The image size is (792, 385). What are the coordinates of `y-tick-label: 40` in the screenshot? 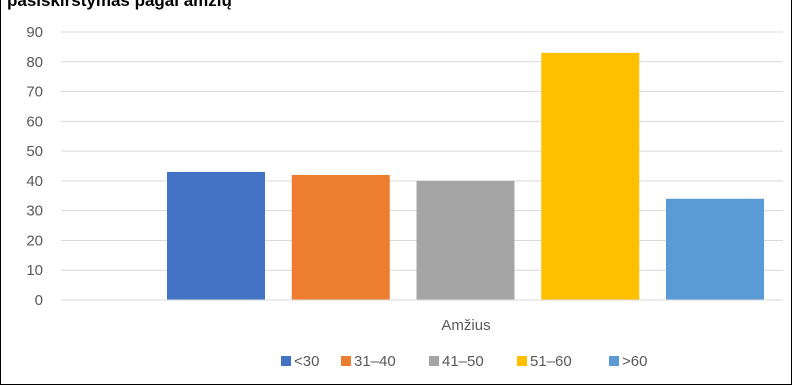 It's located at (34, 181).